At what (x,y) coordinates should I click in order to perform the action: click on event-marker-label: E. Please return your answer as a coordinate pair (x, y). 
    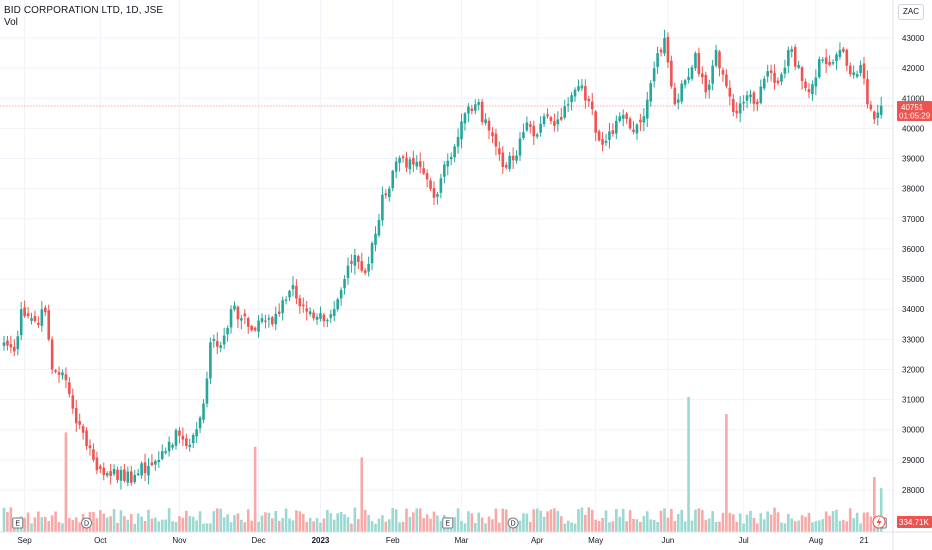
    Looking at the image, I should click on (17, 524).